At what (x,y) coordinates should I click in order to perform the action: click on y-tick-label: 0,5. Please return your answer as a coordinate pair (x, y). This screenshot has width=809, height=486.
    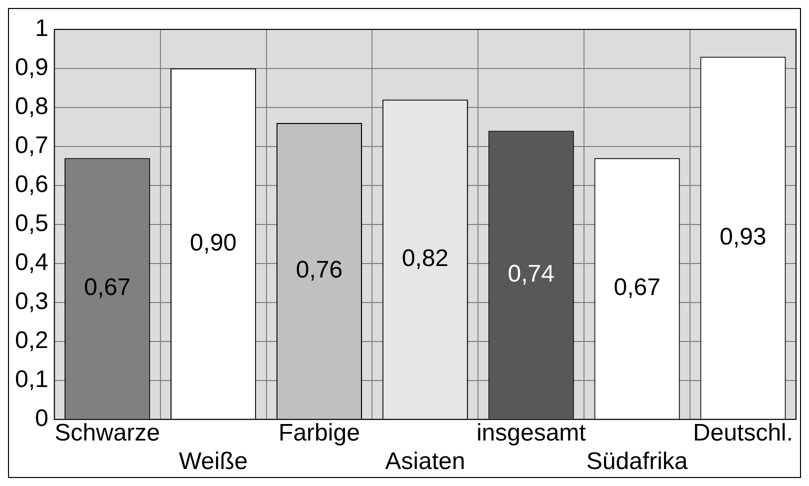
    Looking at the image, I should click on (31, 224).